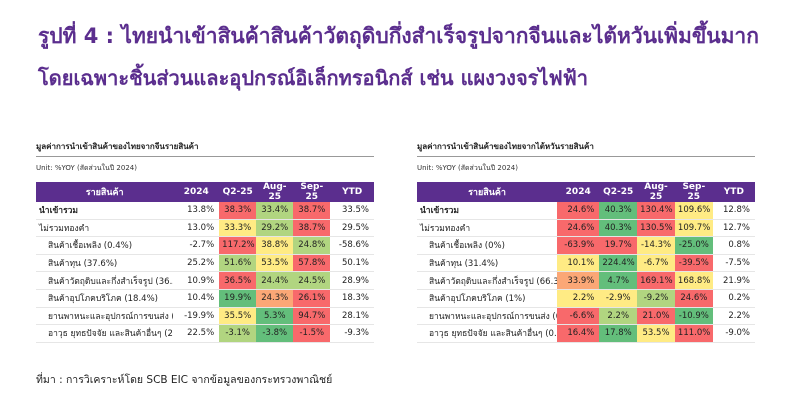 This screenshot has height=406, width=800. I want to click on cell-sep: 24.8%, so click(312, 245).